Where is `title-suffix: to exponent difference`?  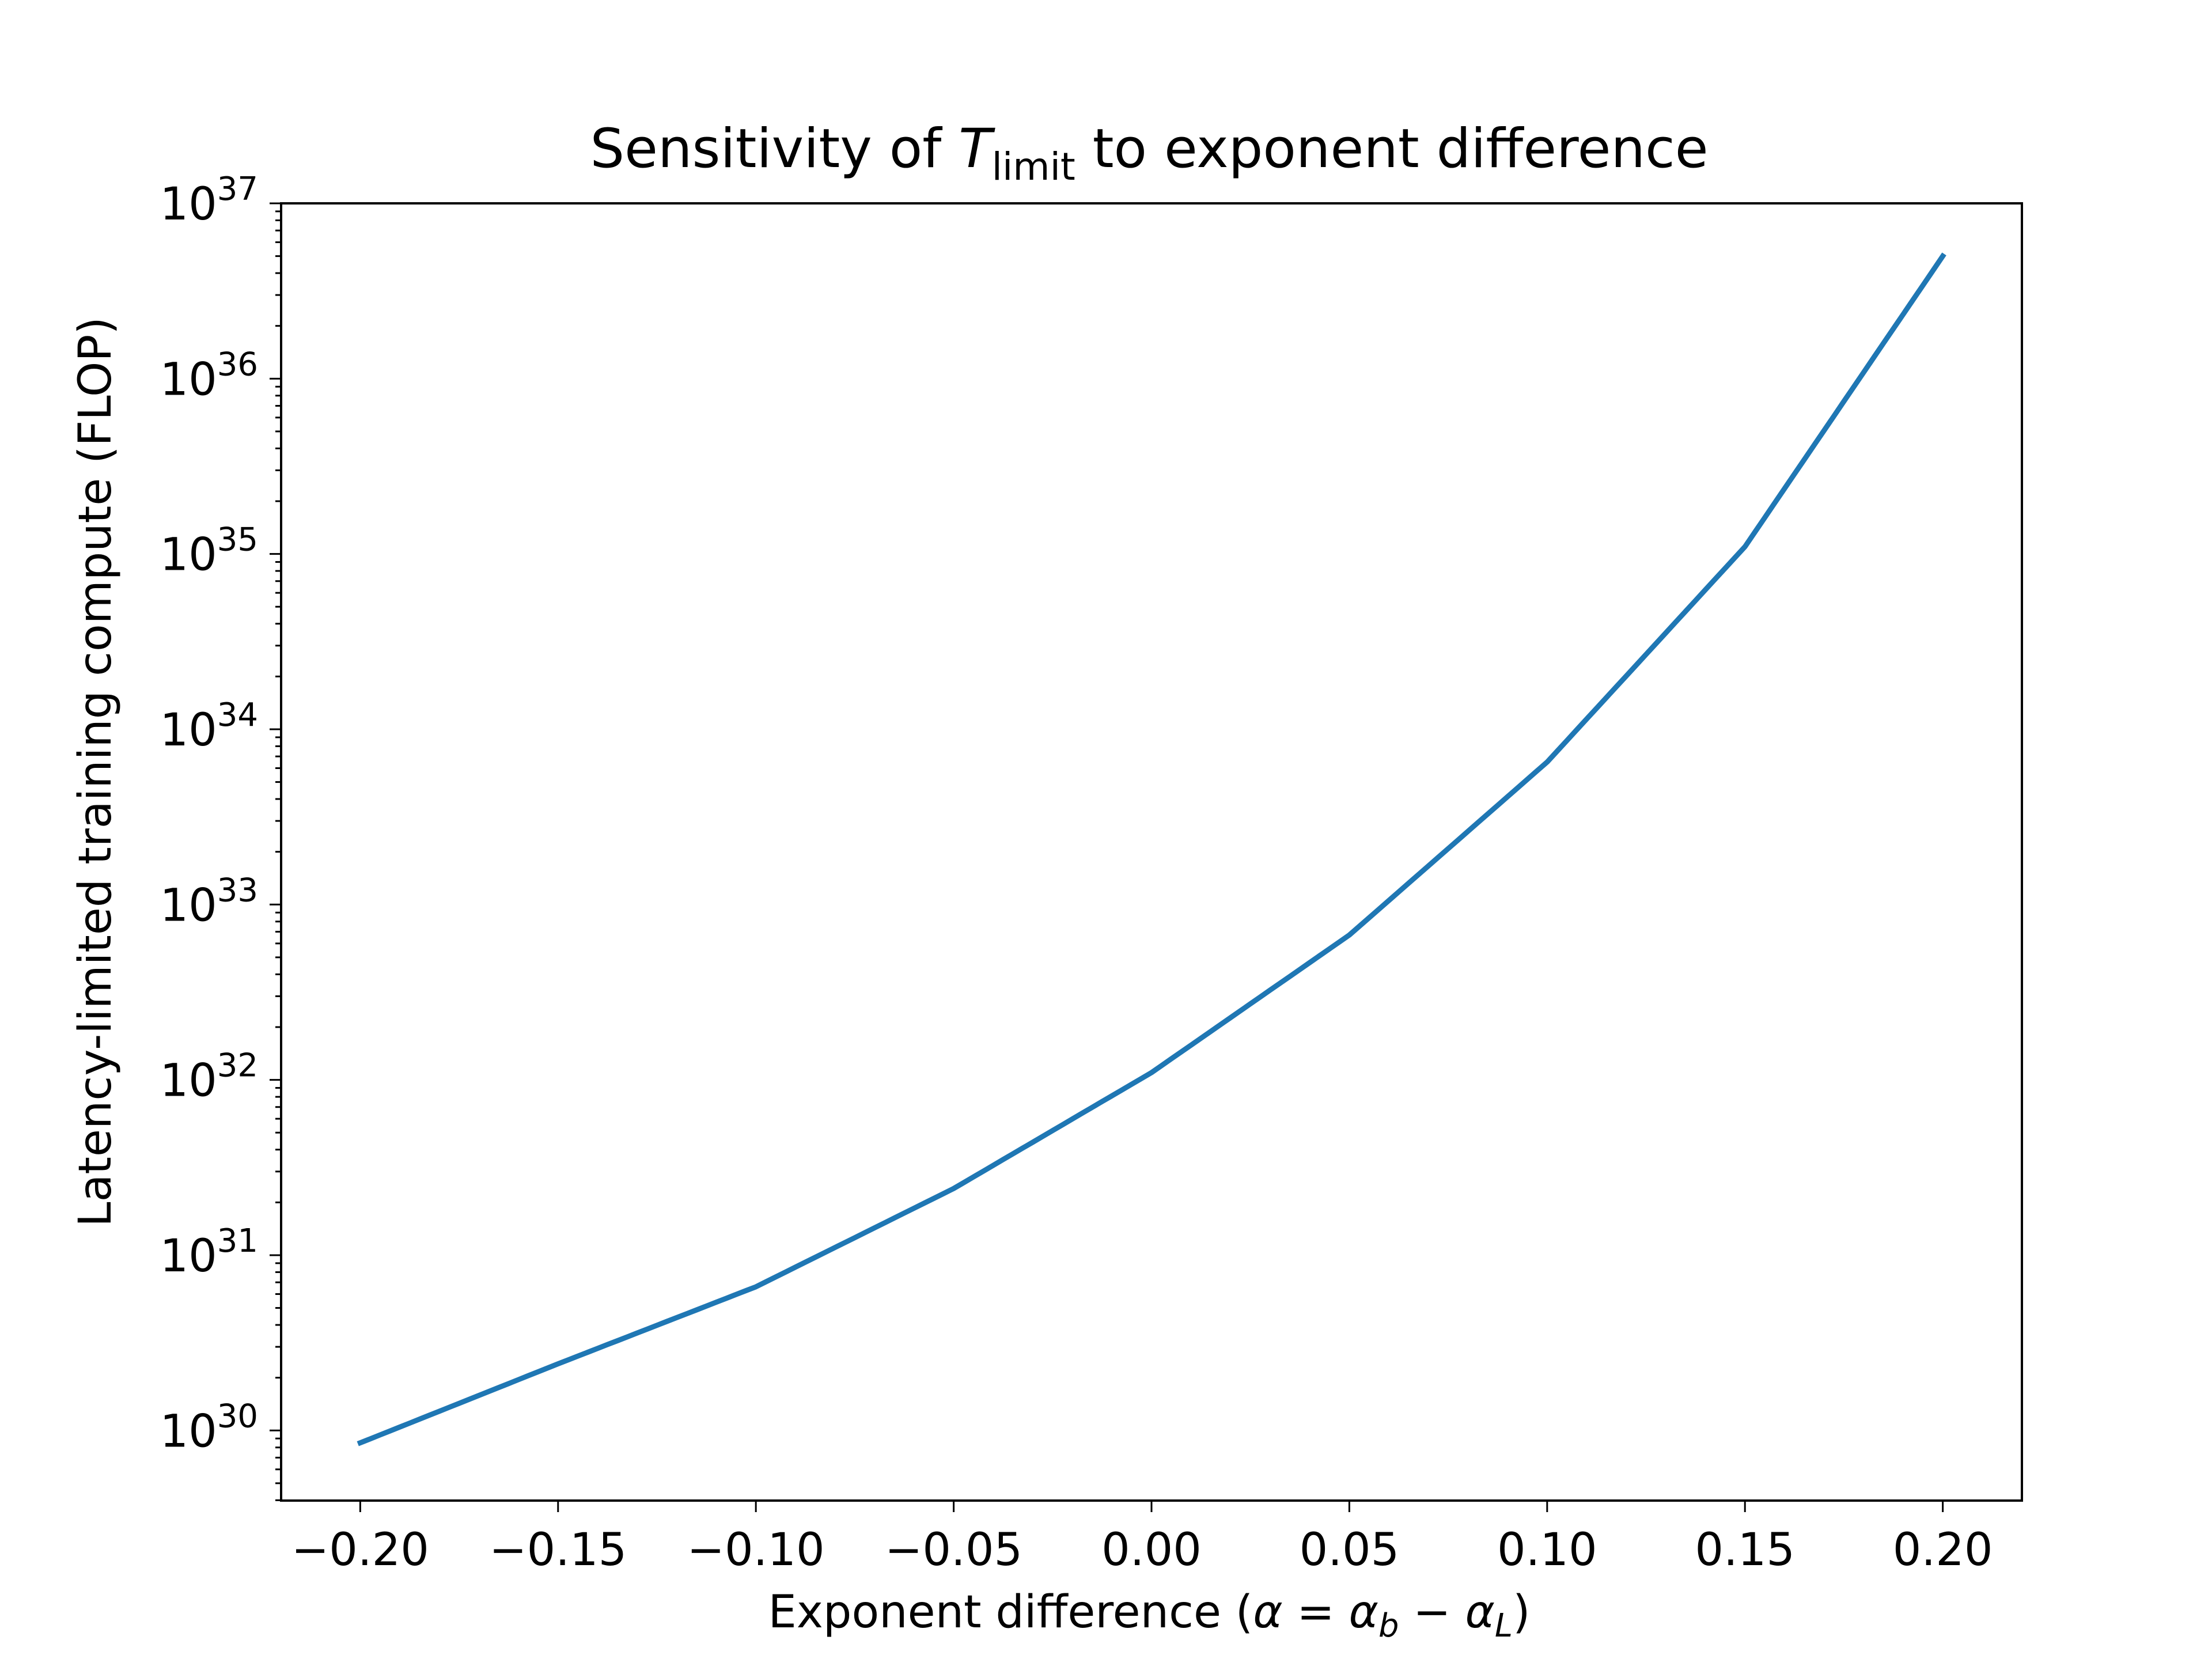
title-suffix: to exponent difference is located at coordinates (1392, 149).